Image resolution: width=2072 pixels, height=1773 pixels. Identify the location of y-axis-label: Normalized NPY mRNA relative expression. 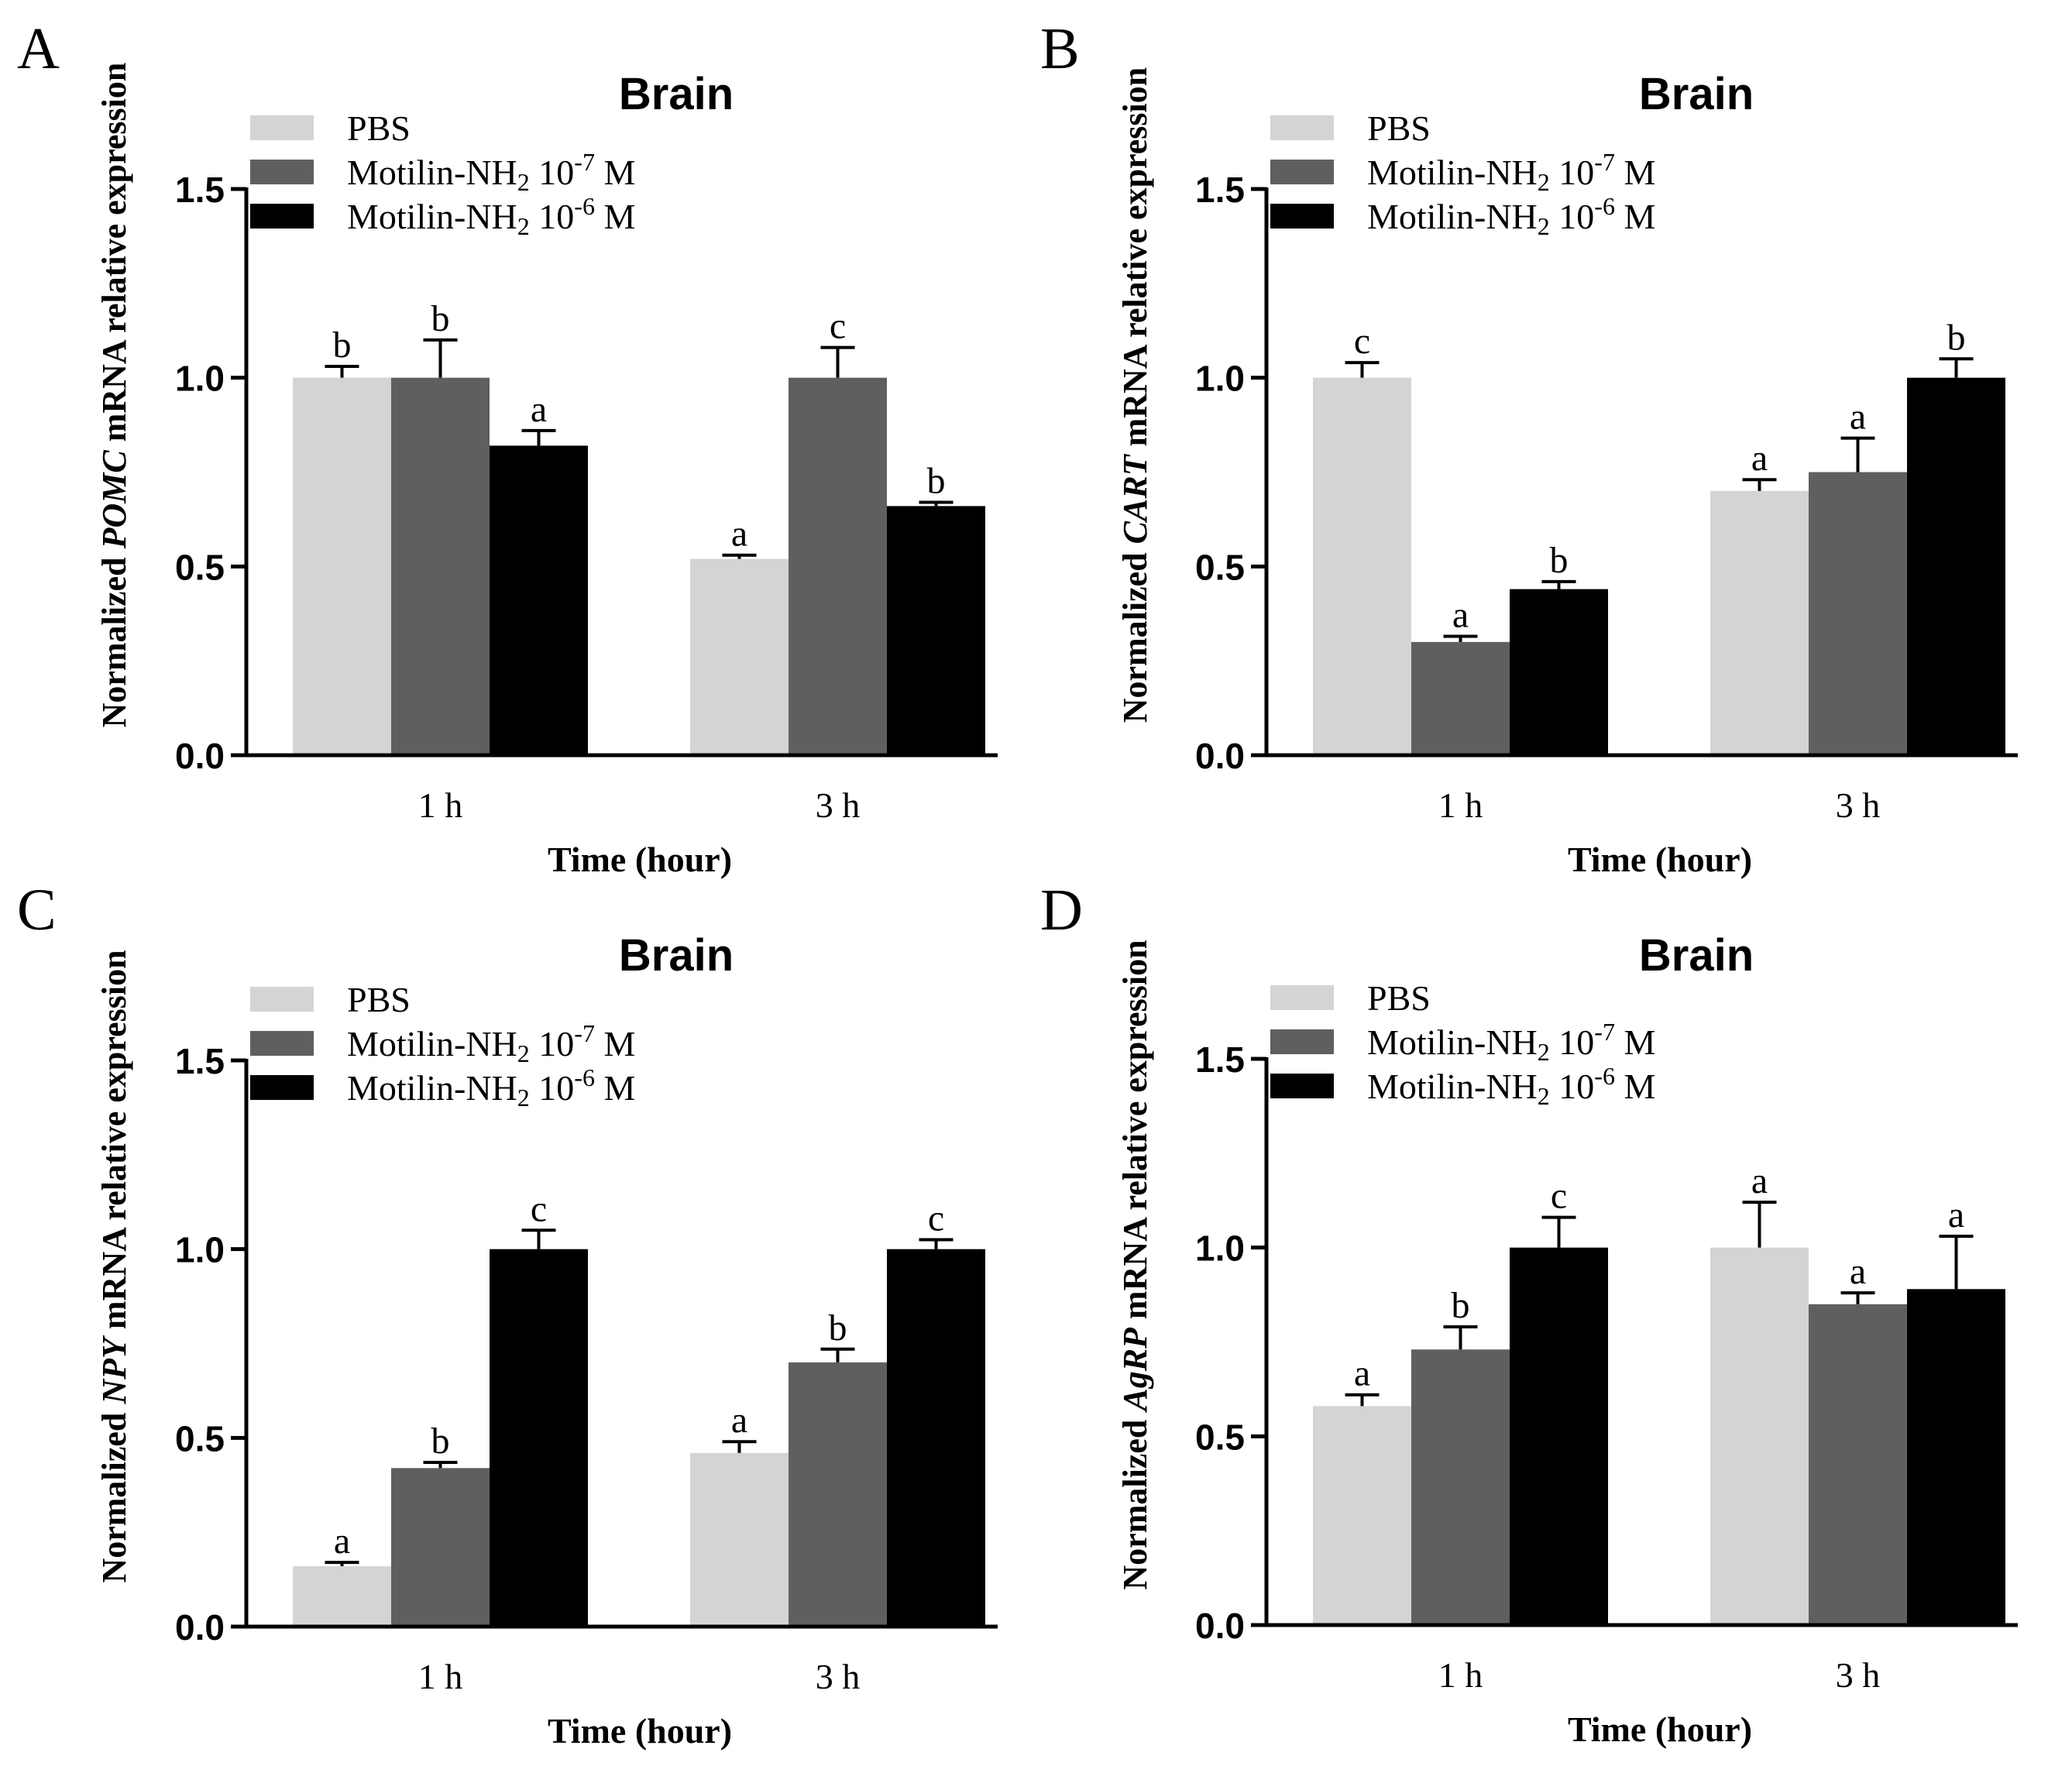
(114, 1266).